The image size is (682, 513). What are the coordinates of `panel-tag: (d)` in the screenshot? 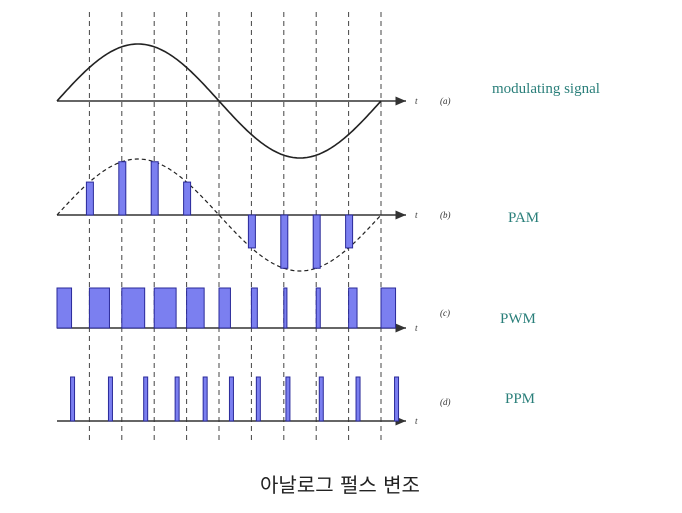 It's located at (445, 402).